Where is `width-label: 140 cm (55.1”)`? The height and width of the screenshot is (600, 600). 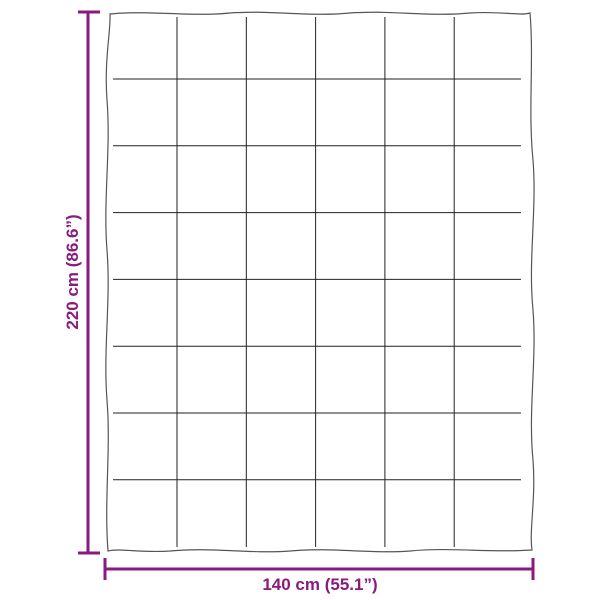
width-label: 140 cm (55.1”) is located at coordinates (319, 584).